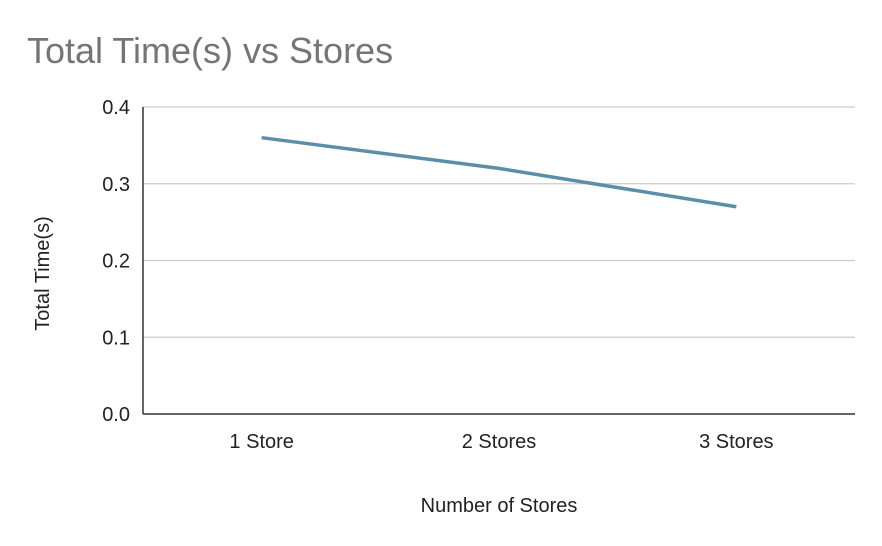 This screenshot has height=546, width=882. I want to click on series-layer, so click(499, 172).